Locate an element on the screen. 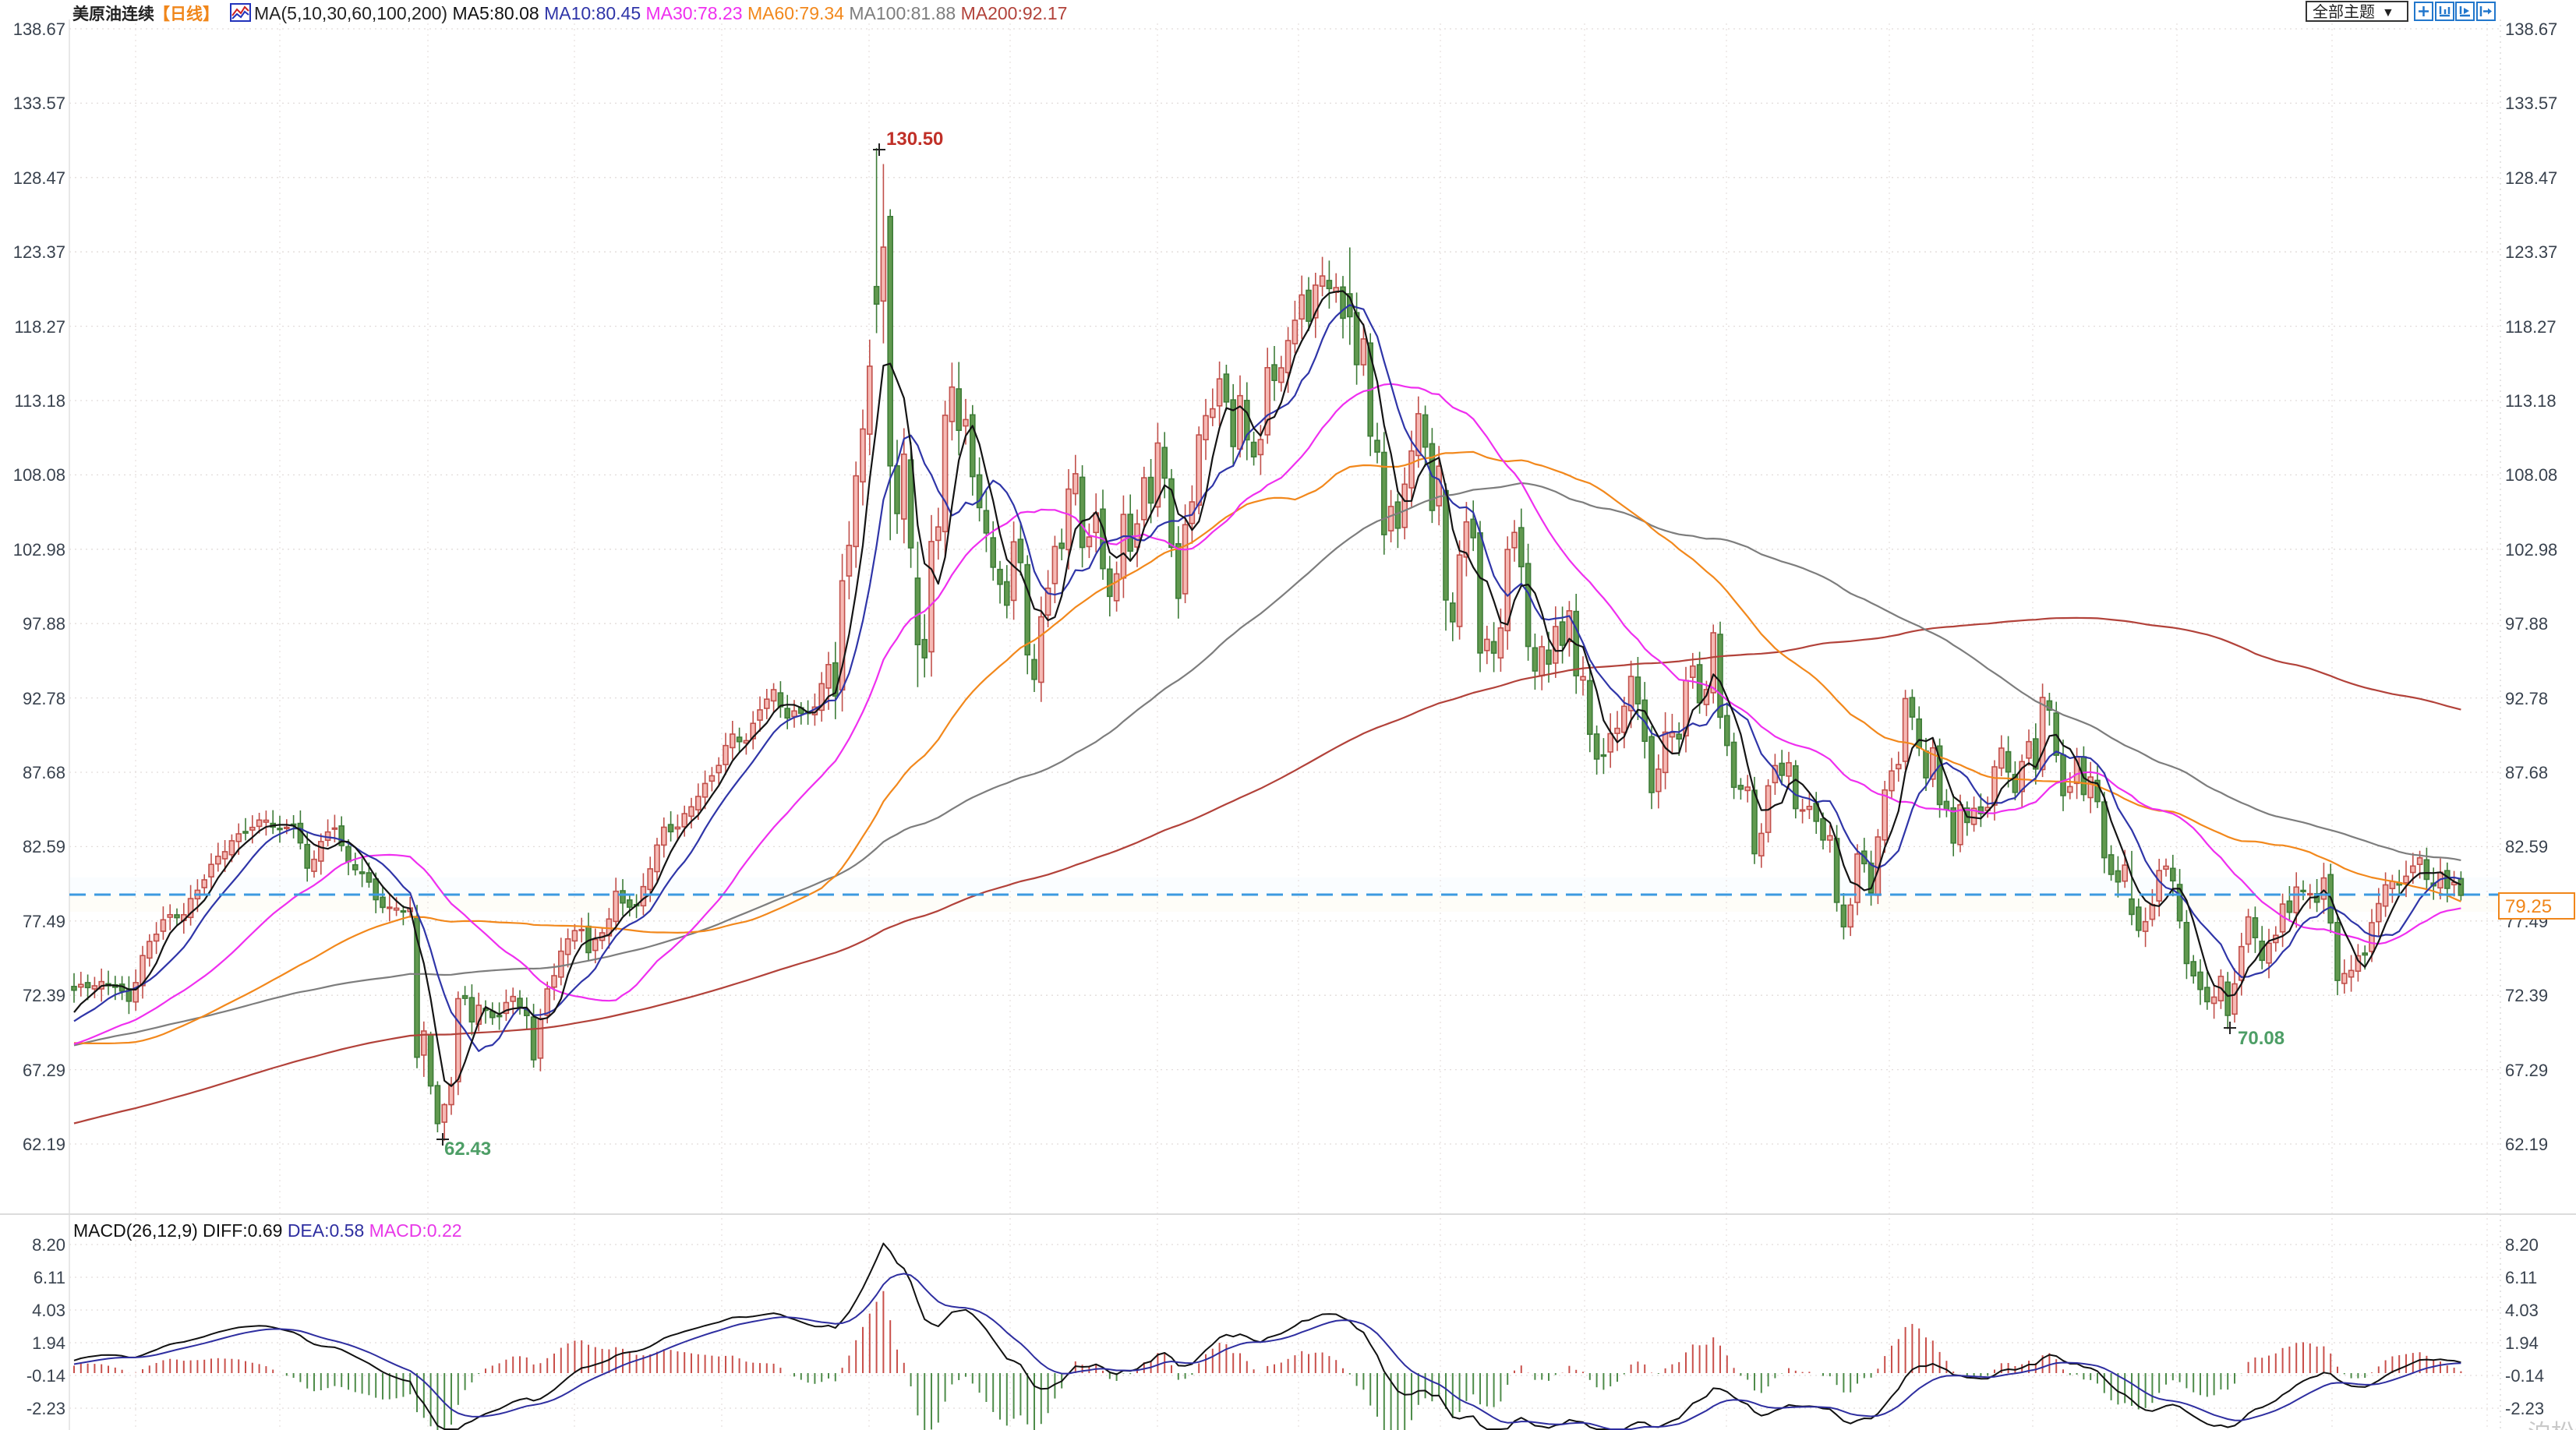 The image size is (2576, 1430). svg-text: 美原油连续 is located at coordinates (113, 14).